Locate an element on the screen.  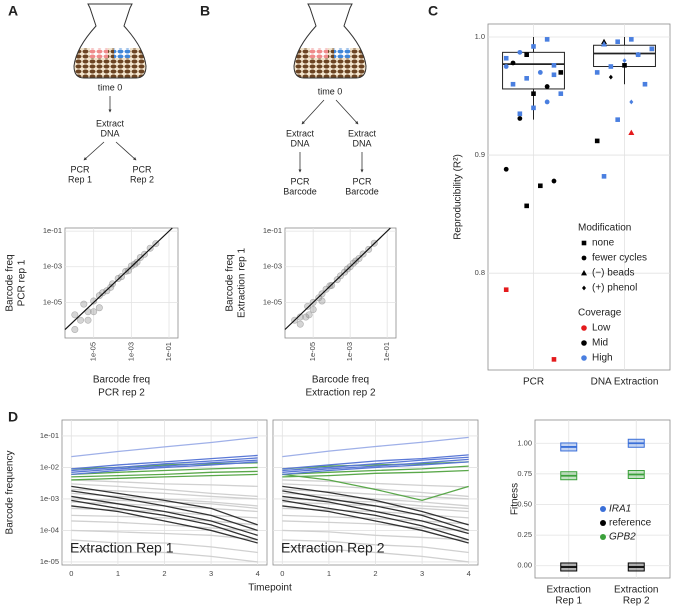
y-axis-label: Barcode freq is located at coordinates (230, 282).